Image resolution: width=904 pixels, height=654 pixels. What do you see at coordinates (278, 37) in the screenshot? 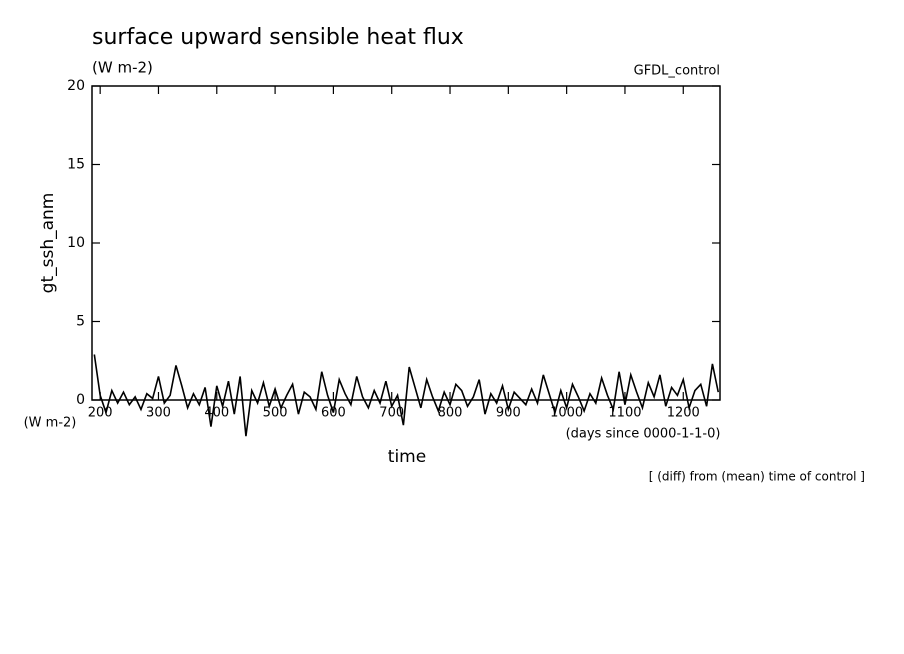
I see `chart-title: surface upward sensible heat flux` at bounding box center [278, 37].